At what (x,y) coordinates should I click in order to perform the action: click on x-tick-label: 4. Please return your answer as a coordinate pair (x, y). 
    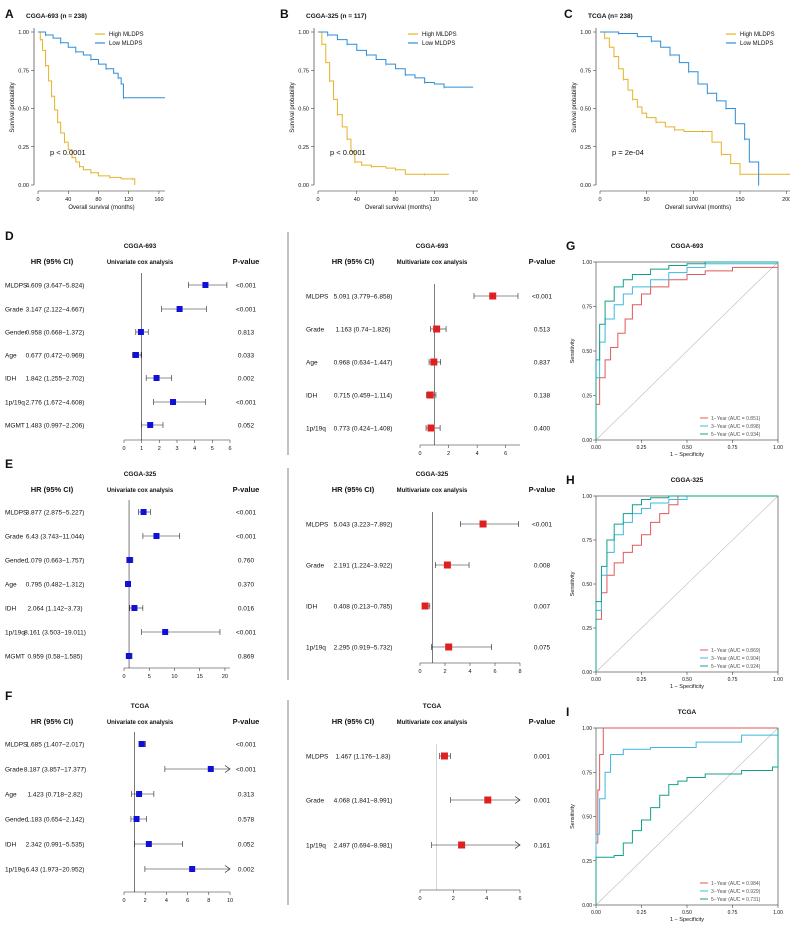
    Looking at the image, I should click on (486, 899).